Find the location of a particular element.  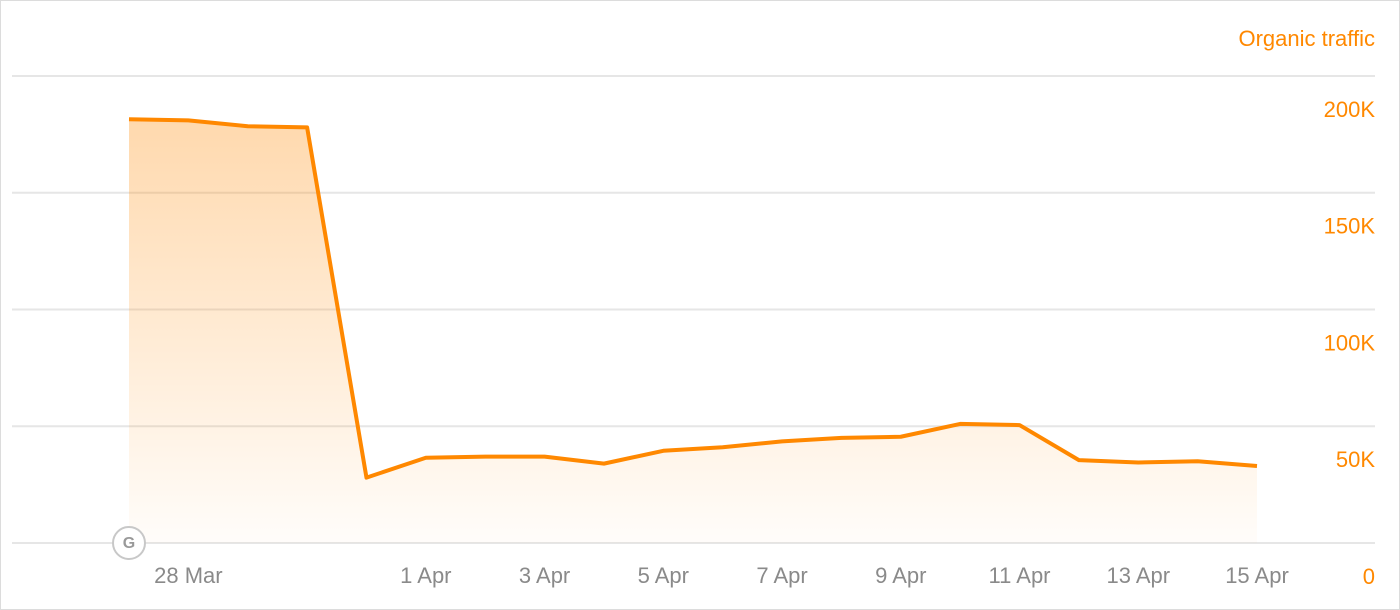

x-tick-label: 13 Apr is located at coordinates (1138, 575).